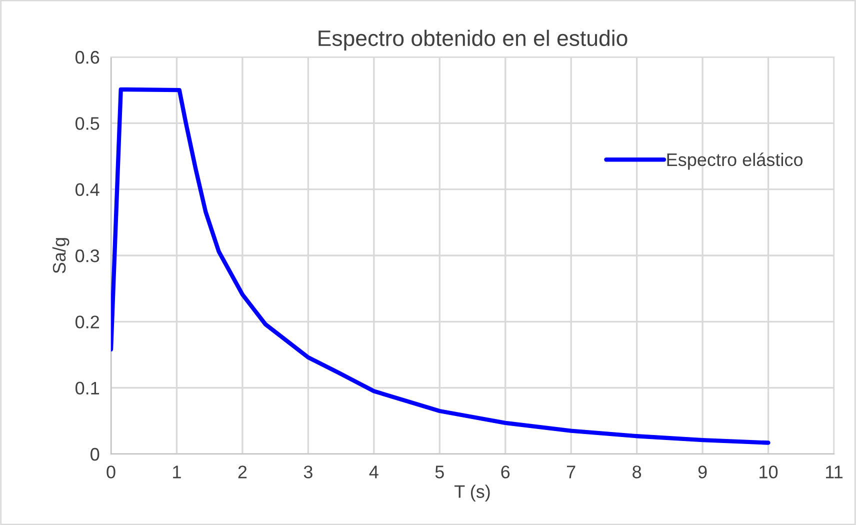  What do you see at coordinates (87, 123) in the screenshot?
I see `y-tick-label: 0.5` at bounding box center [87, 123].